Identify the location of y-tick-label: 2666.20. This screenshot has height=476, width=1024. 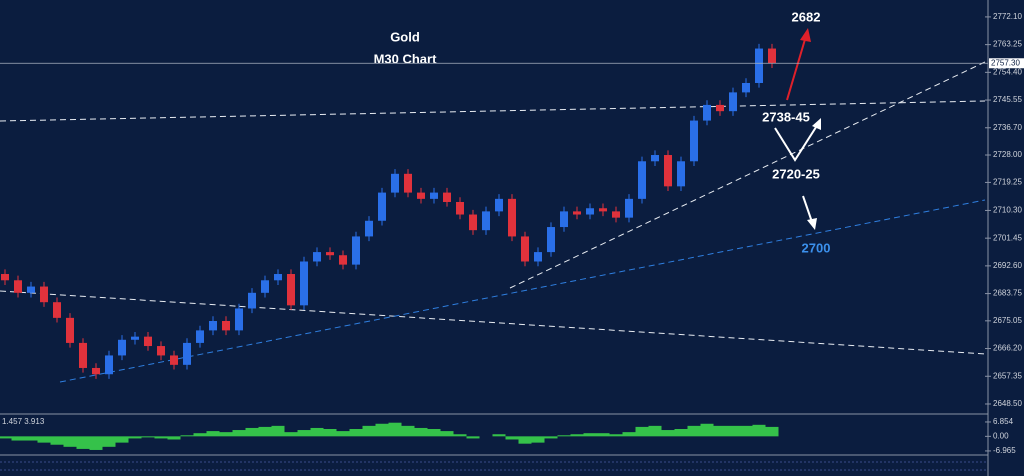
(1007, 348).